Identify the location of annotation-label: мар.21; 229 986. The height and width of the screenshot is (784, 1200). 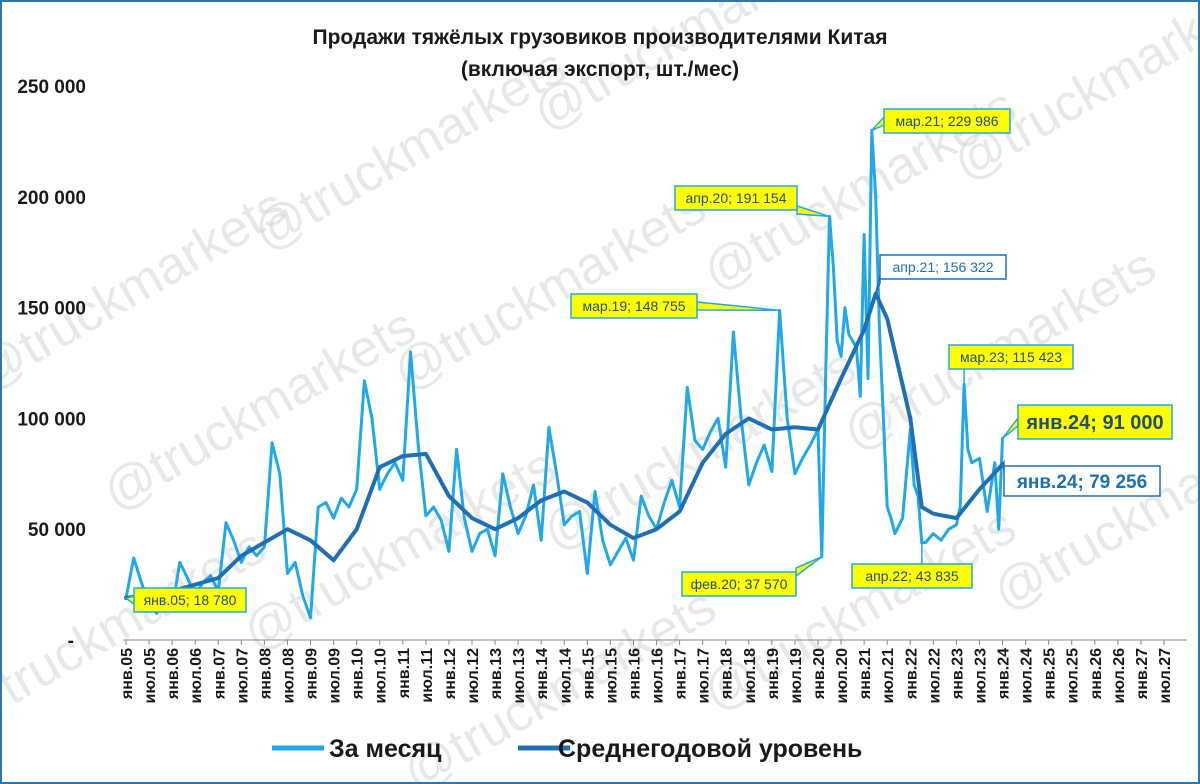
(946, 121).